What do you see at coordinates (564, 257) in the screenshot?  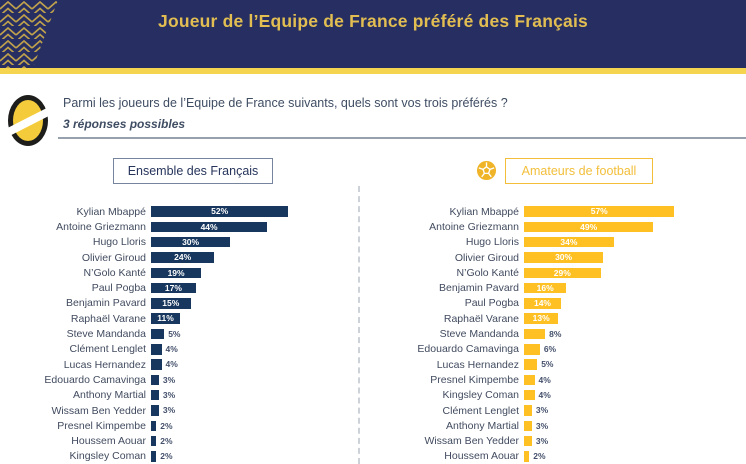 I see `value-label: 30%` at bounding box center [564, 257].